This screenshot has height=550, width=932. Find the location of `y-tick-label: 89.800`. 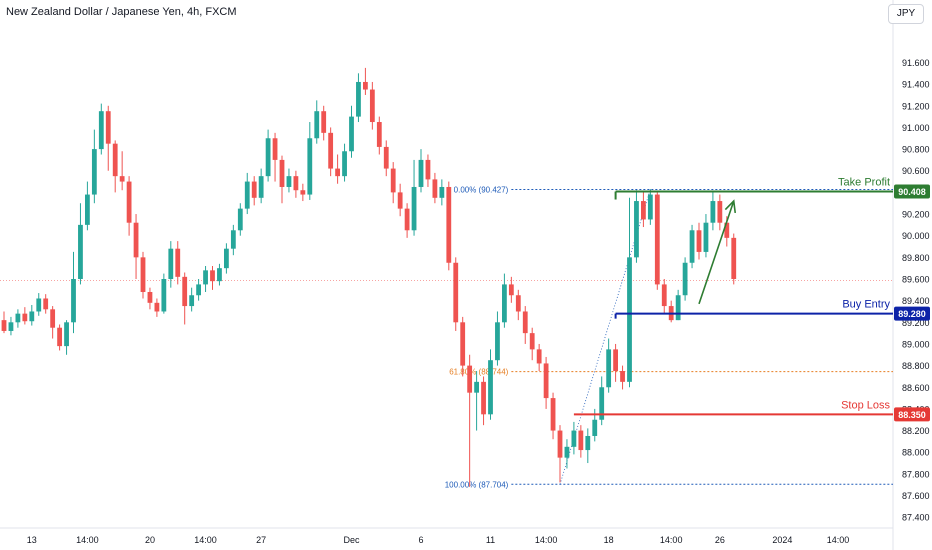

y-tick-label: 89.800 is located at coordinates (916, 258).